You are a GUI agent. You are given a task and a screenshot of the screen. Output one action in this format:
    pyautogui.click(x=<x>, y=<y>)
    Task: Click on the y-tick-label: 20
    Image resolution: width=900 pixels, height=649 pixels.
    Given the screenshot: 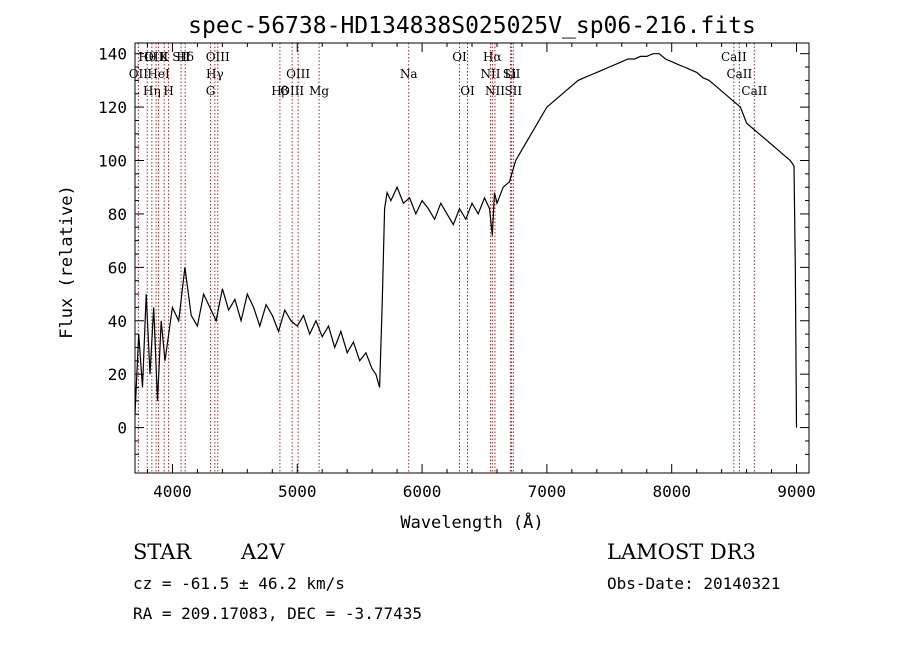 What is the action you would take?
    pyautogui.click(x=117, y=374)
    